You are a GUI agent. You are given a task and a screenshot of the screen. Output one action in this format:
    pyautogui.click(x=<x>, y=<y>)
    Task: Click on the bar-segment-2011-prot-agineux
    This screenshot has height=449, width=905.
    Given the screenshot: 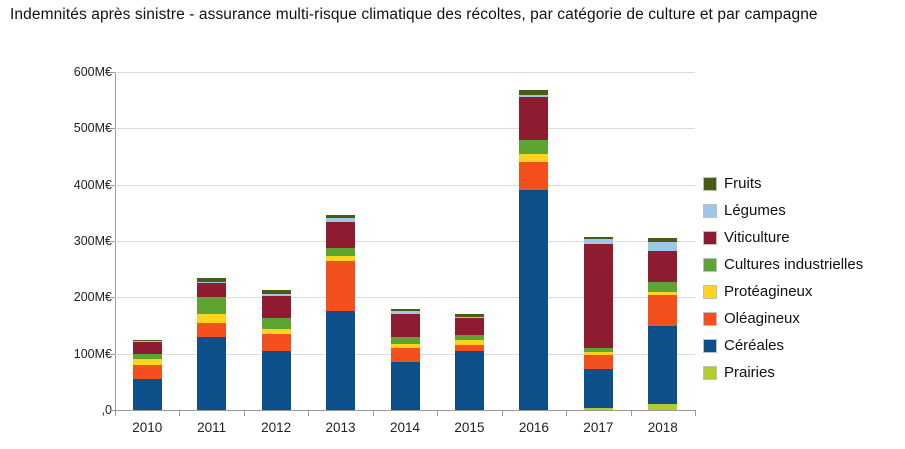 What is the action you would take?
    pyautogui.click(x=212, y=318)
    